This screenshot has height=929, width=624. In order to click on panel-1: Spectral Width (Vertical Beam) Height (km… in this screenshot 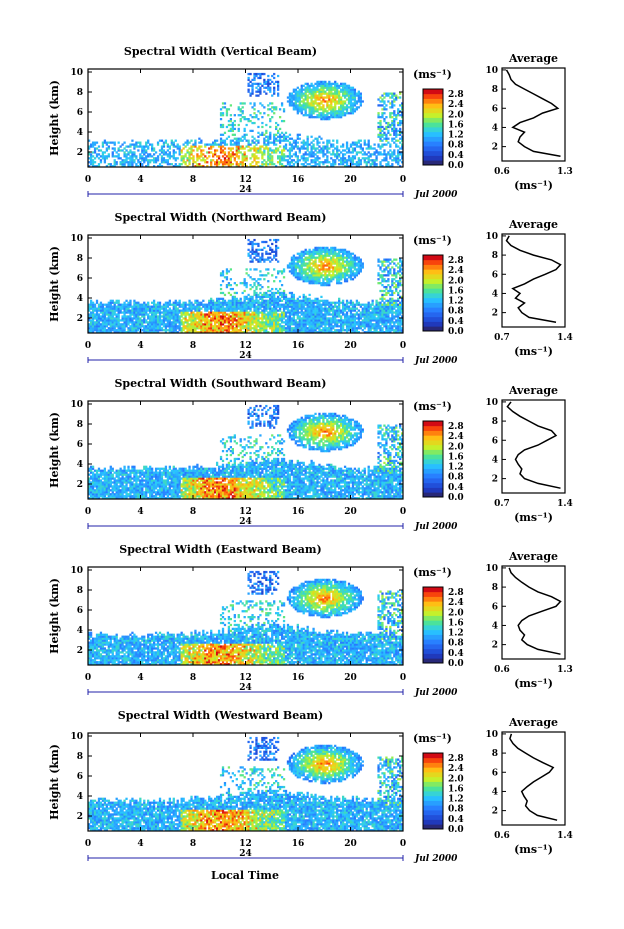, I will do `click(310, 122)`.